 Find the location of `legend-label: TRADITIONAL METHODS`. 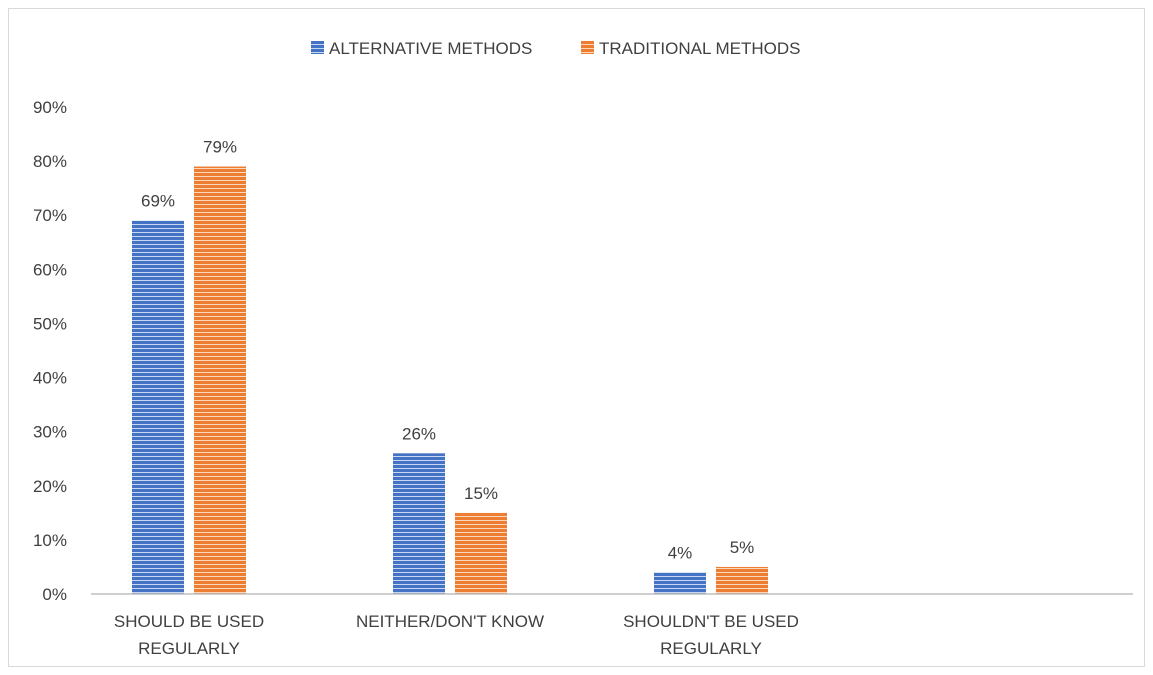

legend-label: TRADITIONAL METHODS is located at coordinates (700, 48).